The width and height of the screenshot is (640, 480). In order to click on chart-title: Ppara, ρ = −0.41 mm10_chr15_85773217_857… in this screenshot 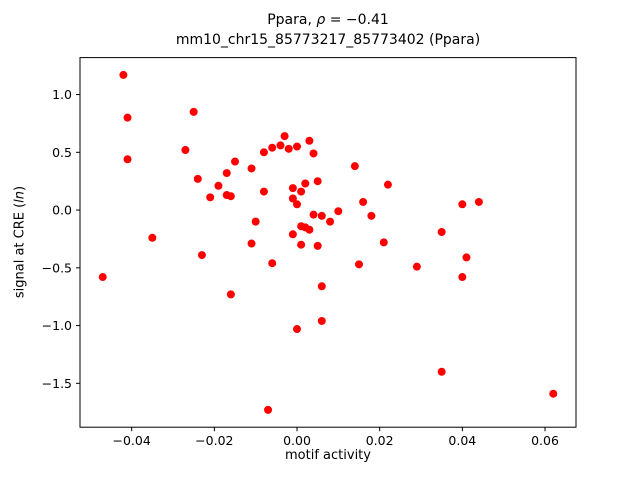, I will do `click(328, 30)`.